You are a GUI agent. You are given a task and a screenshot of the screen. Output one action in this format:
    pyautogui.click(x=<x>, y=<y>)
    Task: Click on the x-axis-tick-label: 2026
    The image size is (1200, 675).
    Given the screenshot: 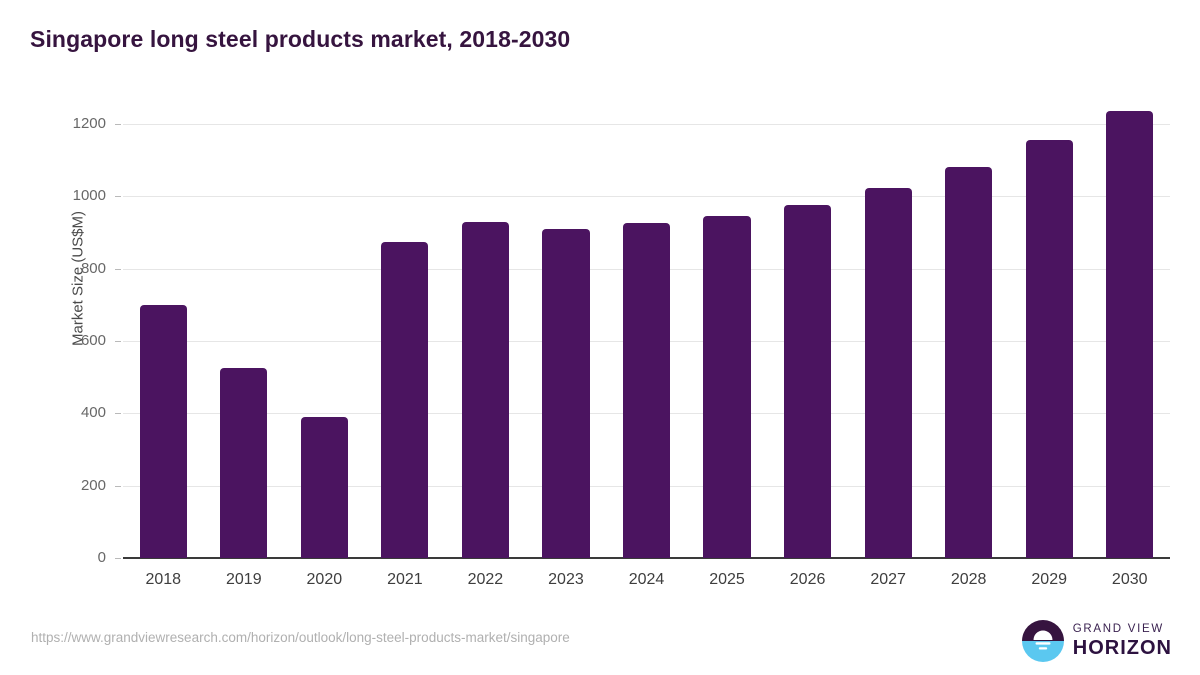 What is the action you would take?
    pyautogui.click(x=807, y=579)
    